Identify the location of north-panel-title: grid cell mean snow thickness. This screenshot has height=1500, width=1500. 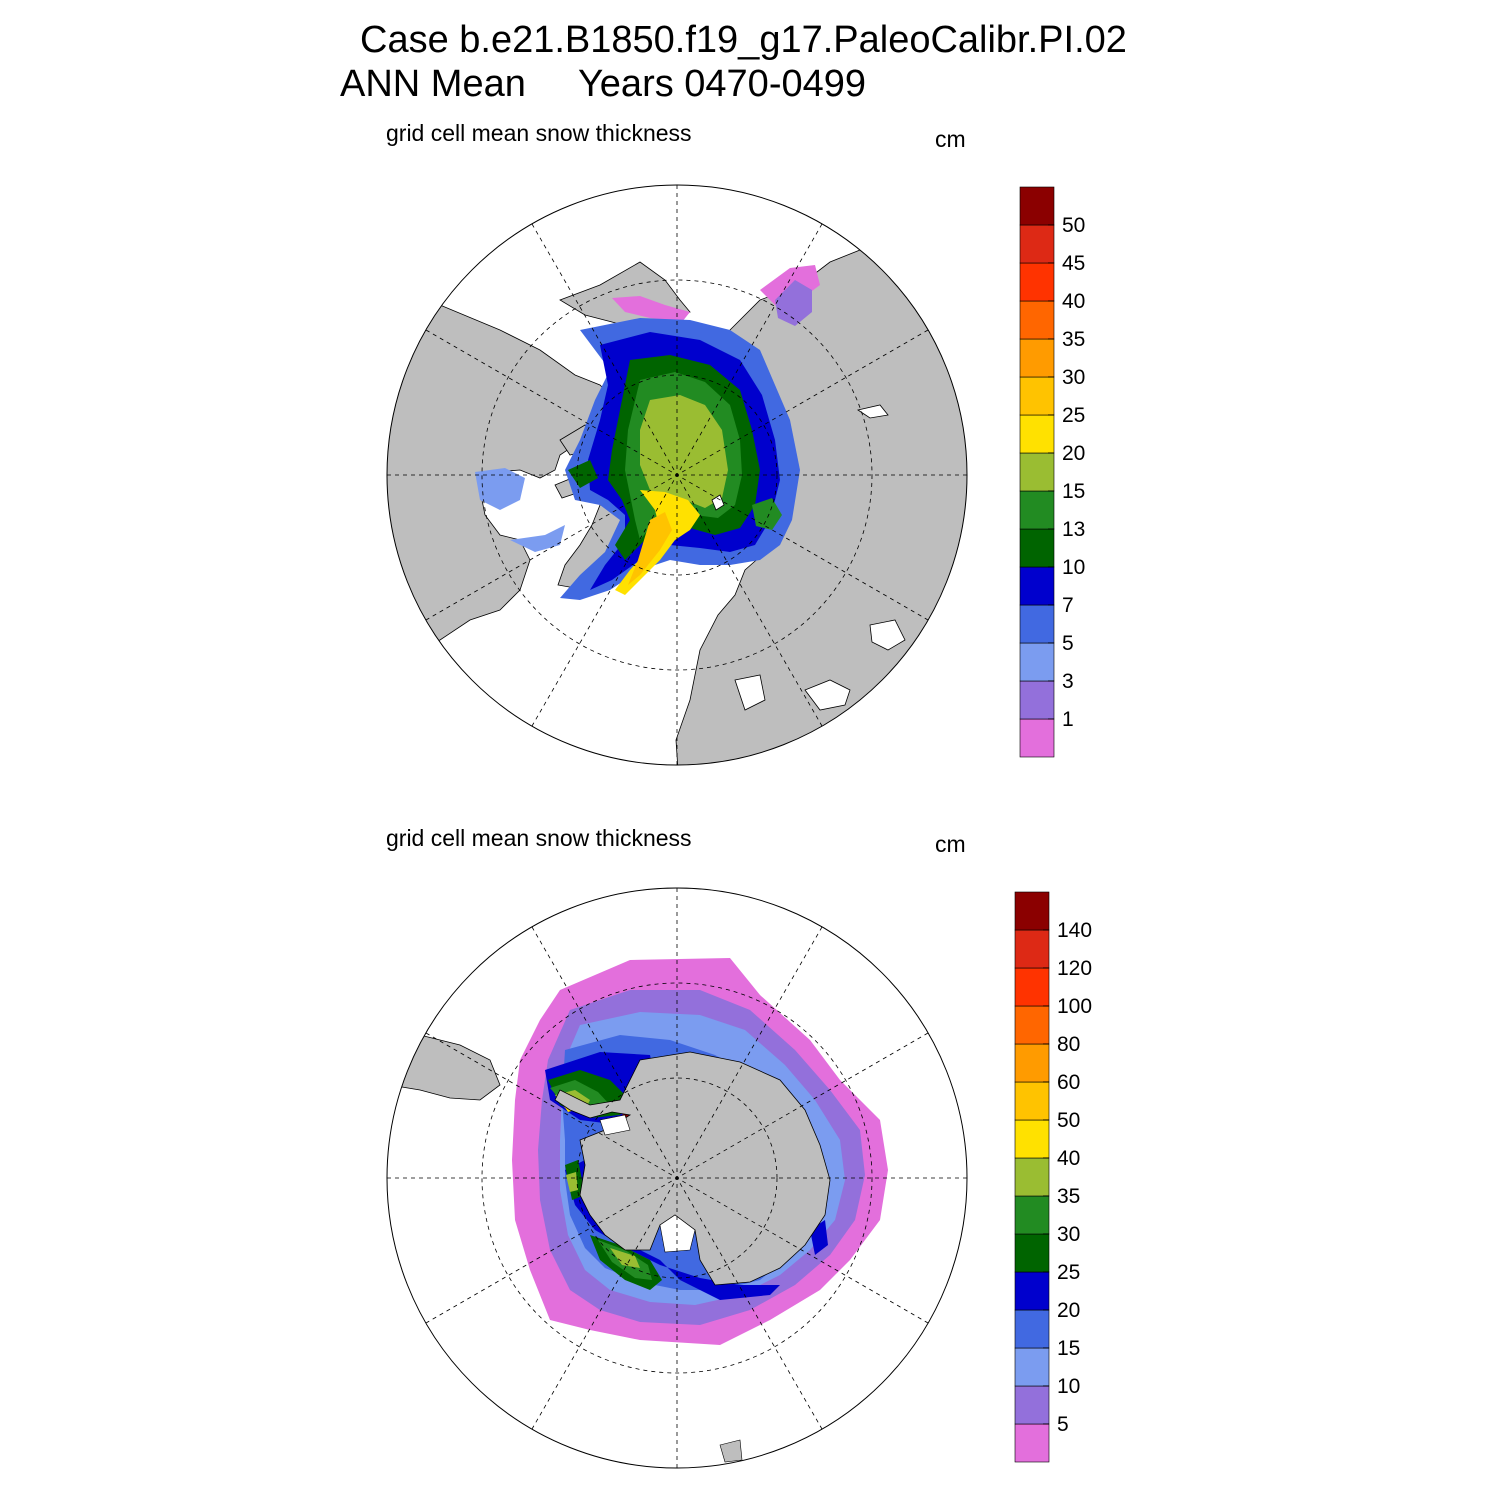
(539, 133).